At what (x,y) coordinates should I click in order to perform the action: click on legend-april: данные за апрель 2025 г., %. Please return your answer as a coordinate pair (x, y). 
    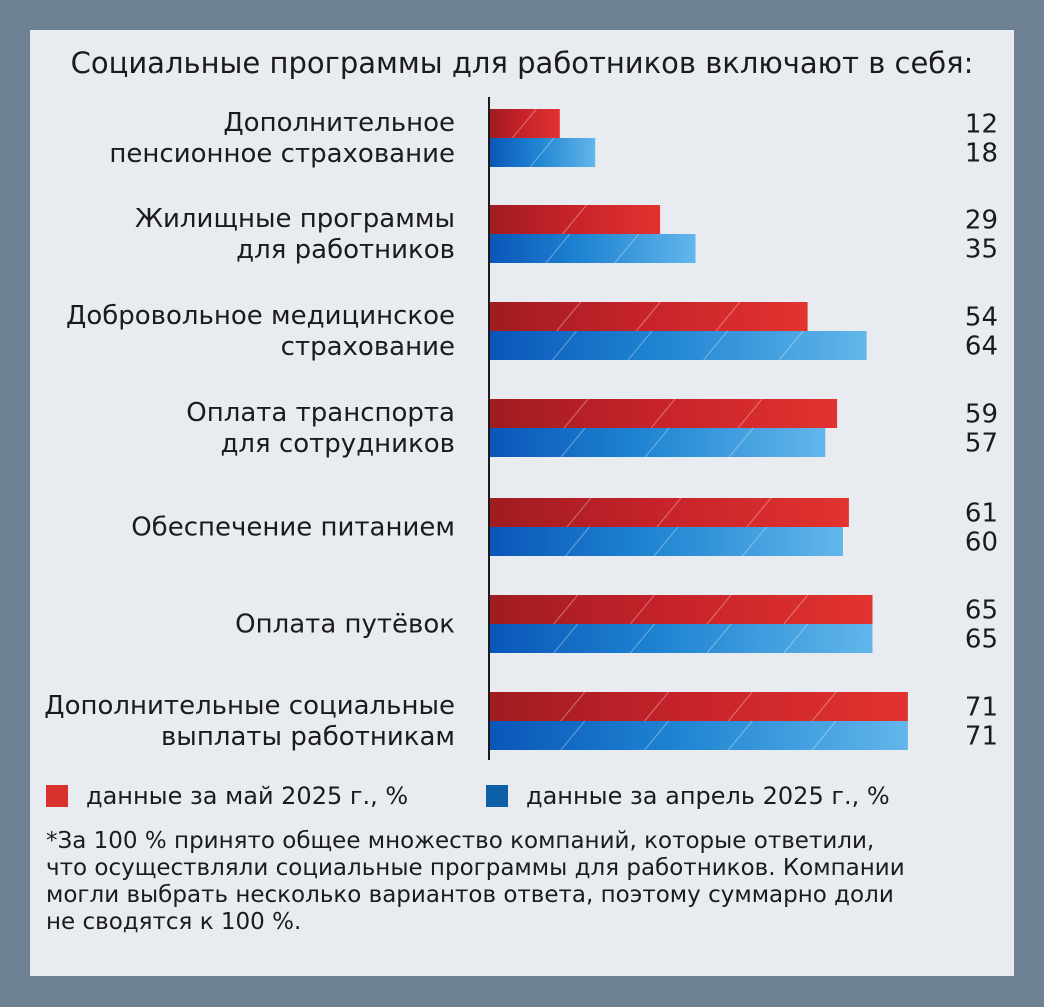
    Looking at the image, I should click on (688, 796).